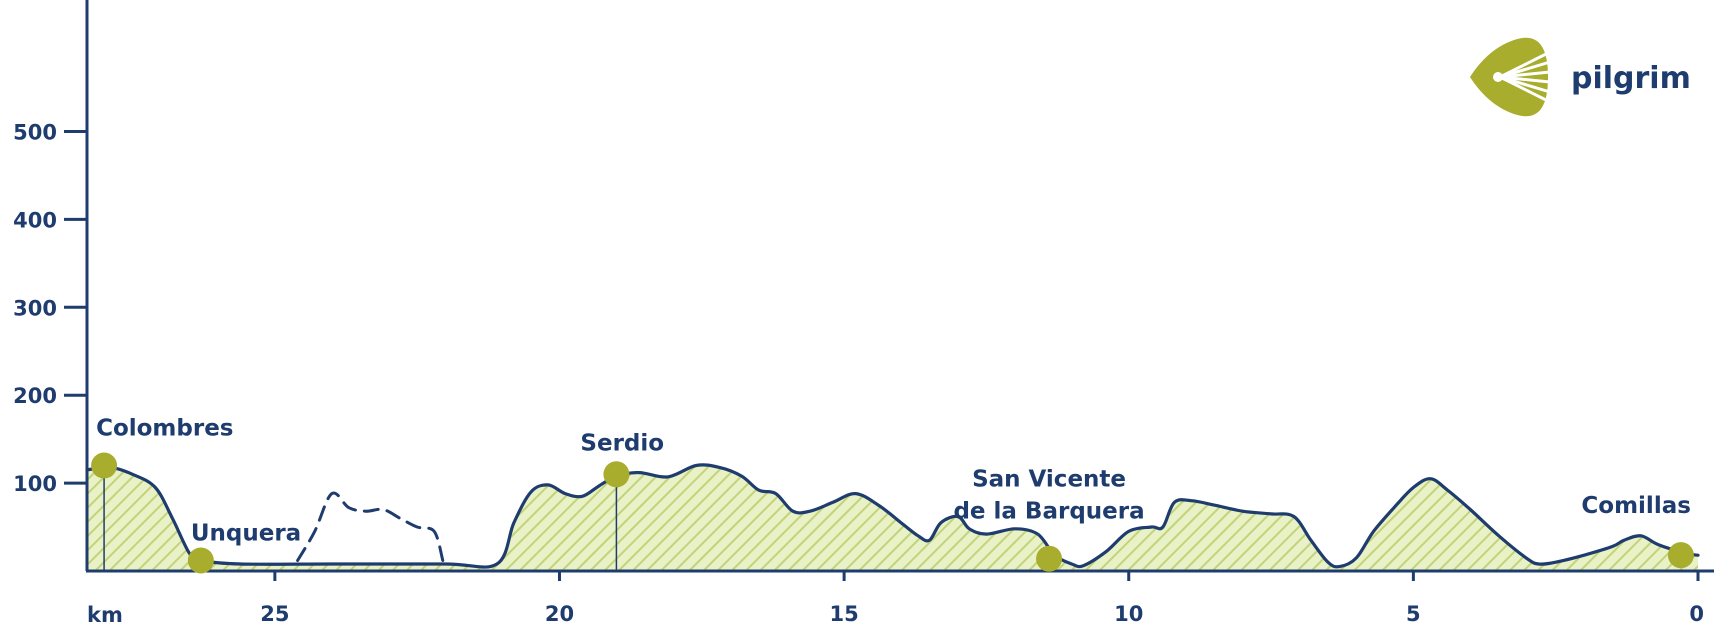 The width and height of the screenshot is (1714, 630). I want to click on x-axis-unit-label: km, so click(105, 615).